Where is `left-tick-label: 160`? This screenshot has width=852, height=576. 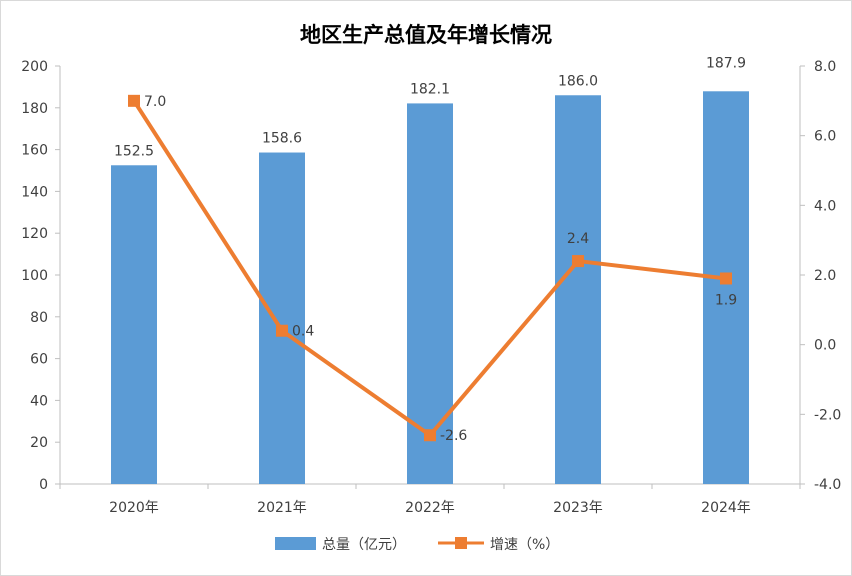
left-tick-label: 160 is located at coordinates (34, 151).